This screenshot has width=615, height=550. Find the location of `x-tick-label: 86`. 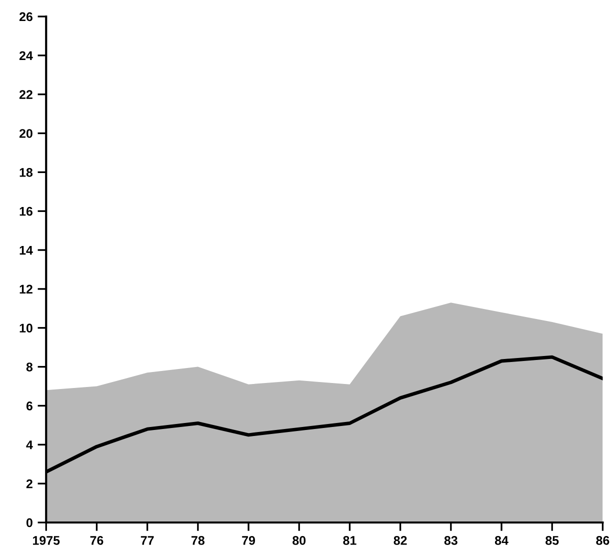

x-tick-label: 86 is located at coordinates (603, 540).